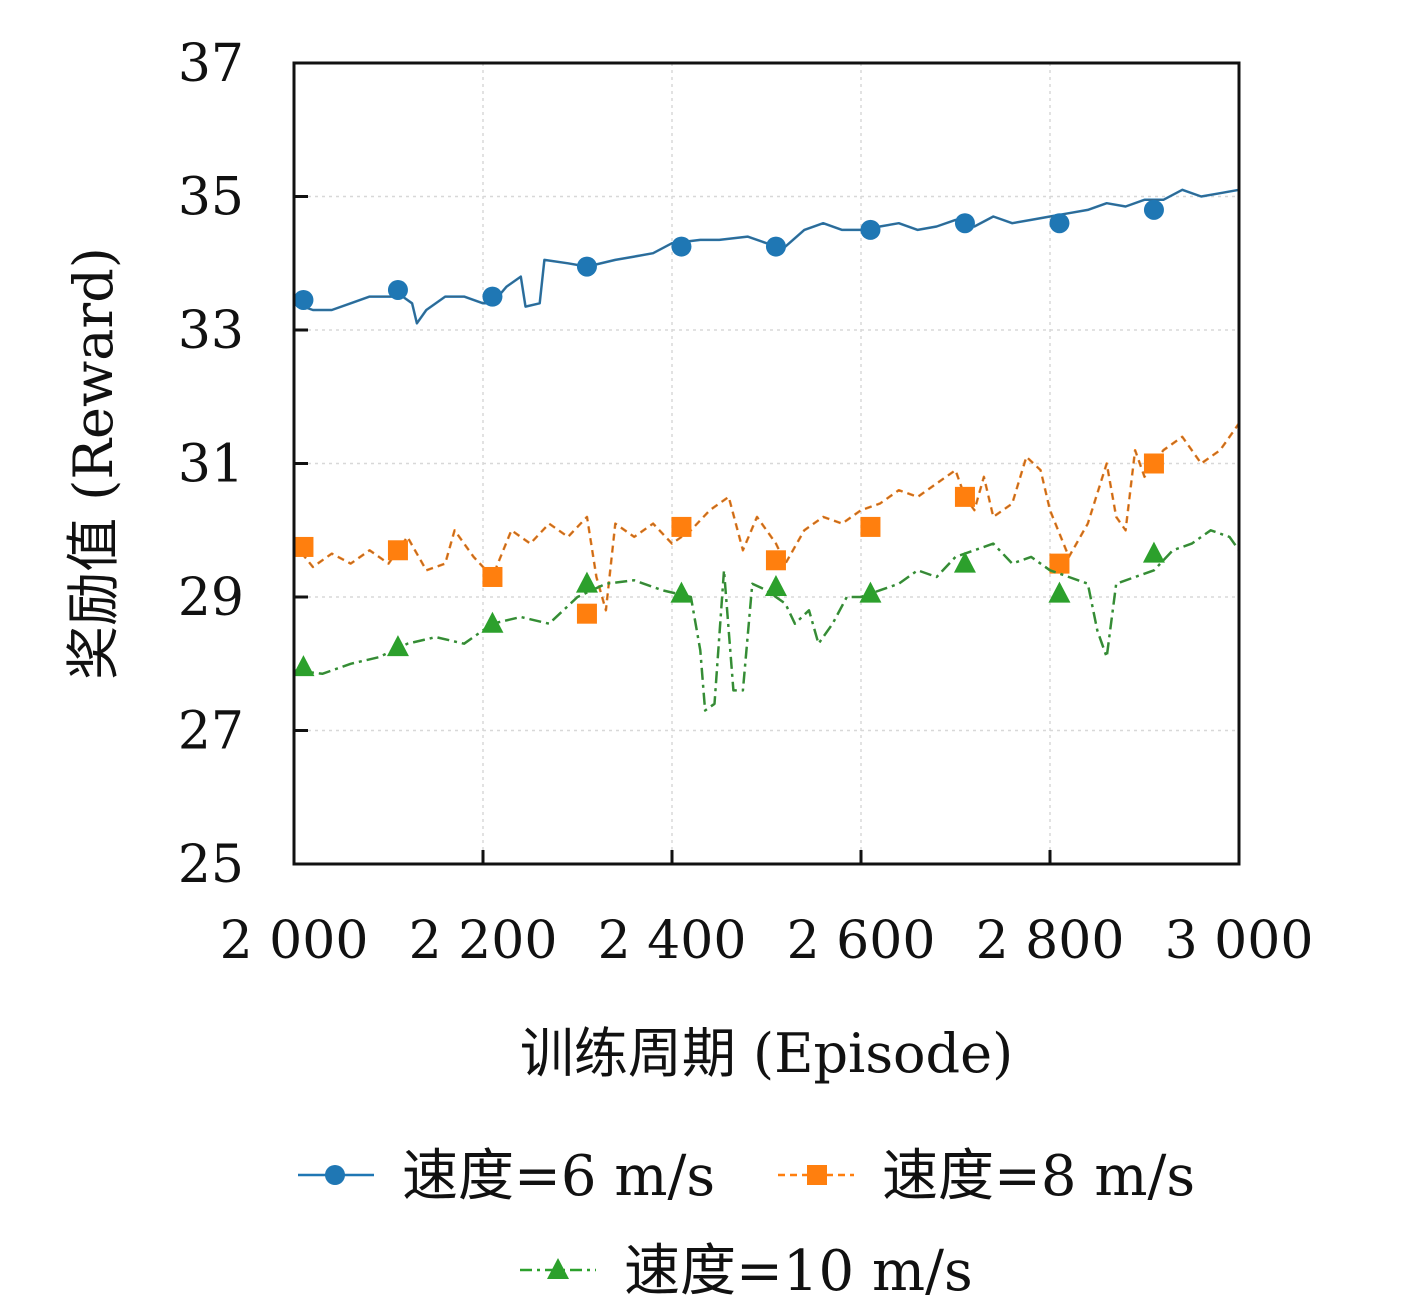 Image resolution: width=1417 pixels, height=1308 pixels. I want to click on y-tick-label: 37, so click(211, 64).